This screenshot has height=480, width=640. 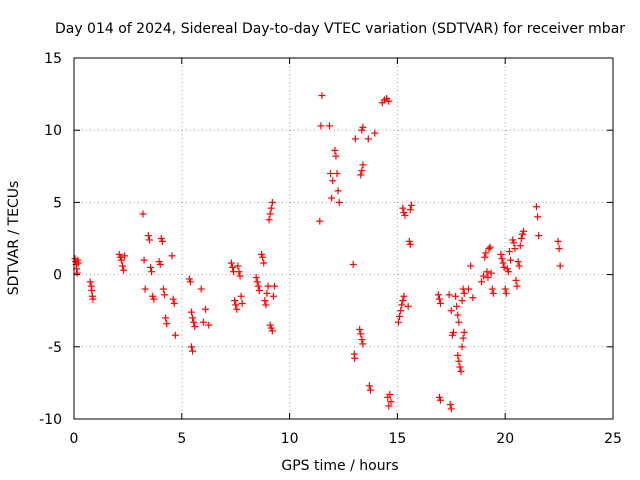 I want to click on y-tick-label: -5, so click(x=55, y=348).